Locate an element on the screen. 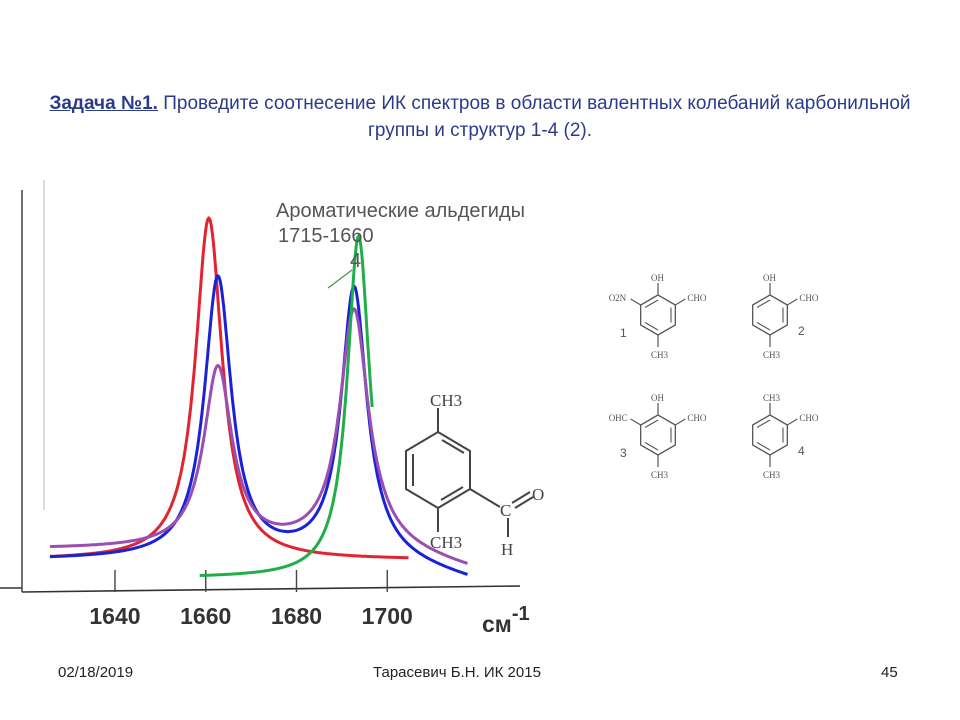  bond-to-aldehyde is located at coordinates (485, 498).